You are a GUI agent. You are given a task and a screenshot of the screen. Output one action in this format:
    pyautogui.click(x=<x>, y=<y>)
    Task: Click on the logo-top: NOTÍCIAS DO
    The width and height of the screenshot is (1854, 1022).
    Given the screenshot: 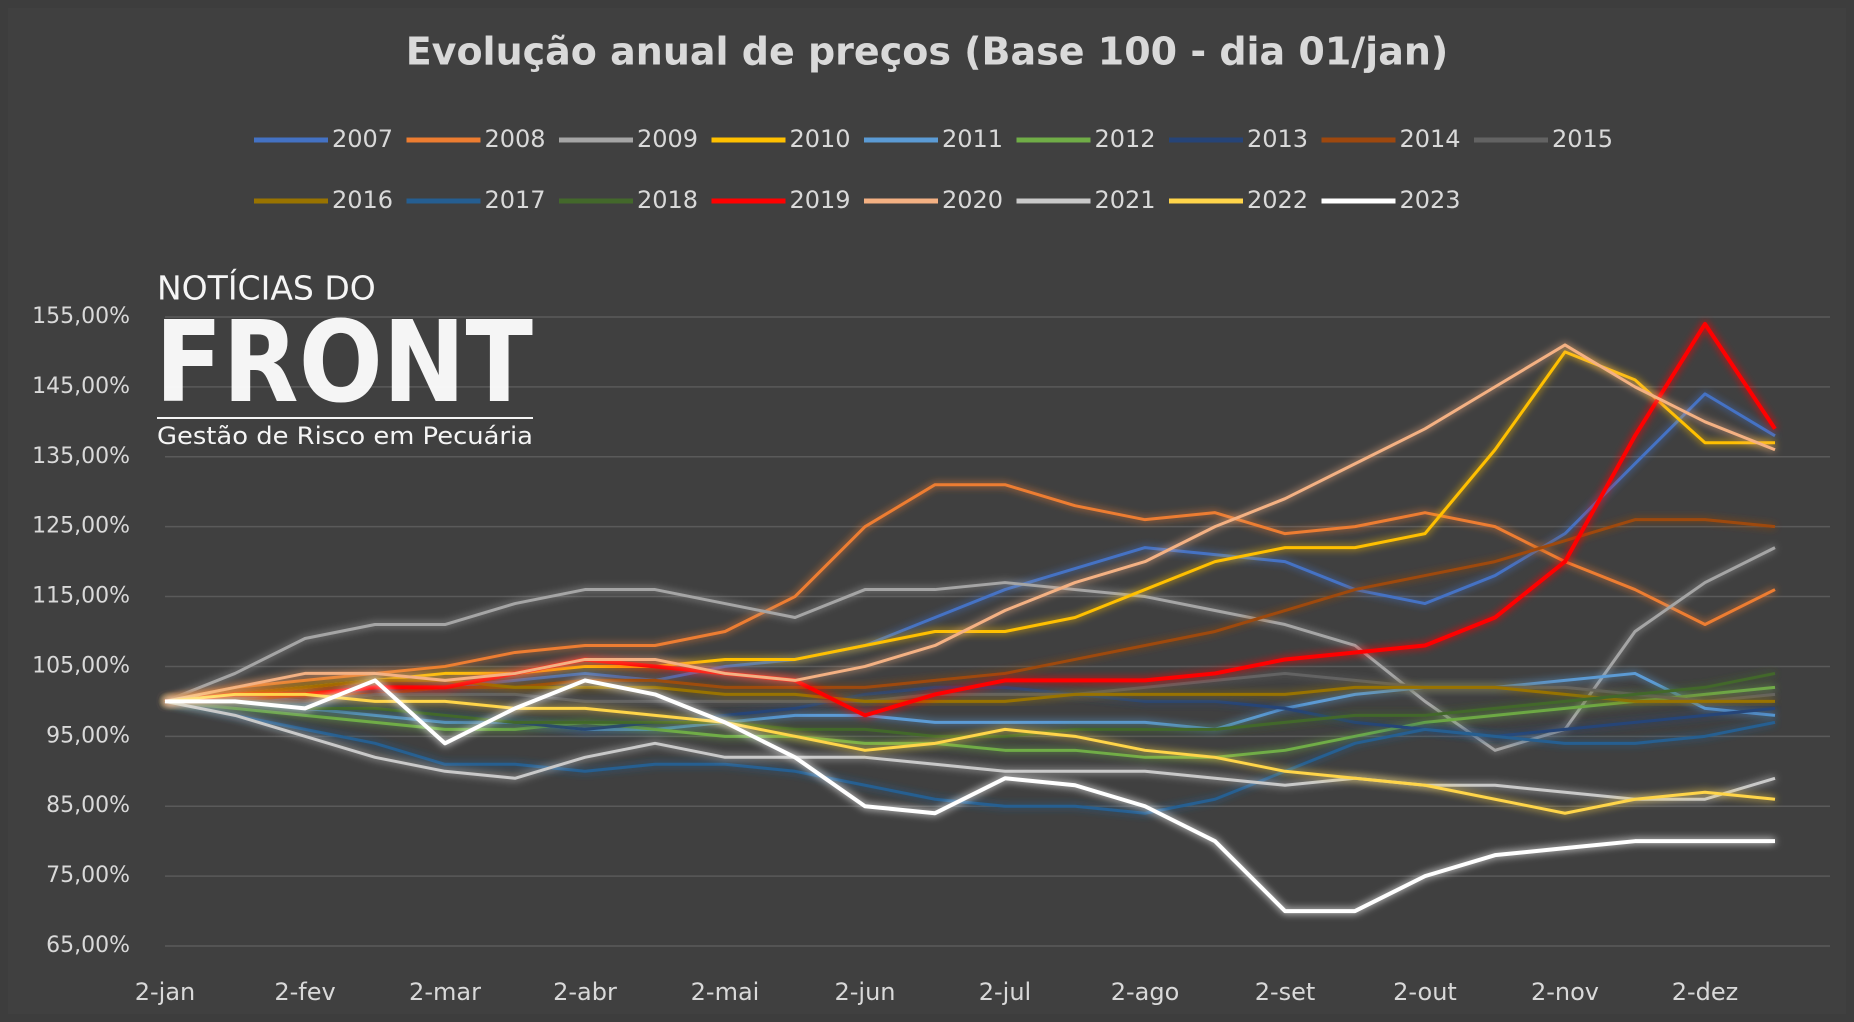 What is the action you would take?
    pyautogui.click(x=266, y=288)
    